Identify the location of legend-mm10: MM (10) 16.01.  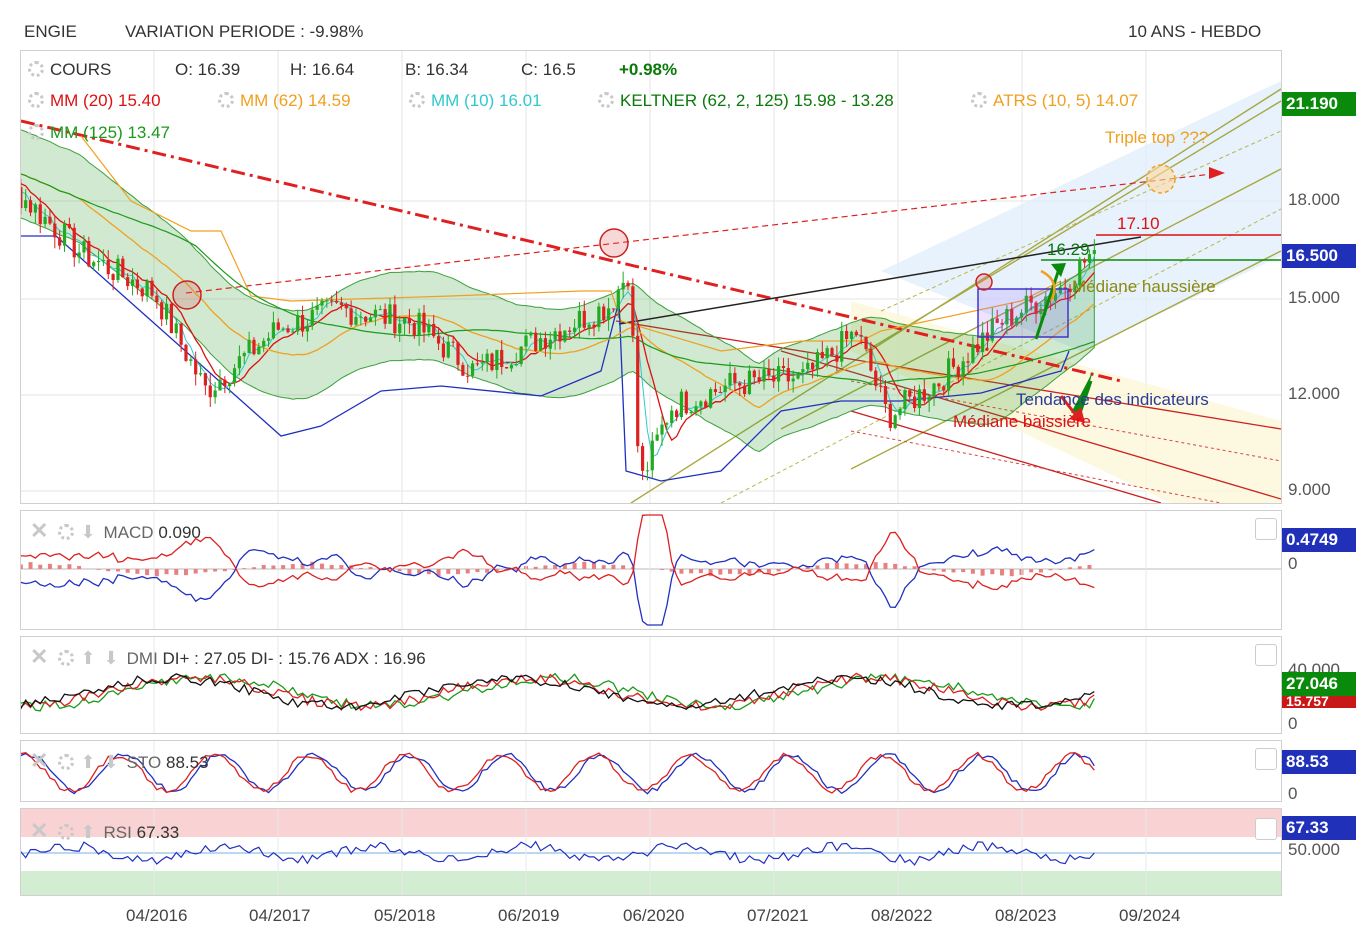
(475, 101).